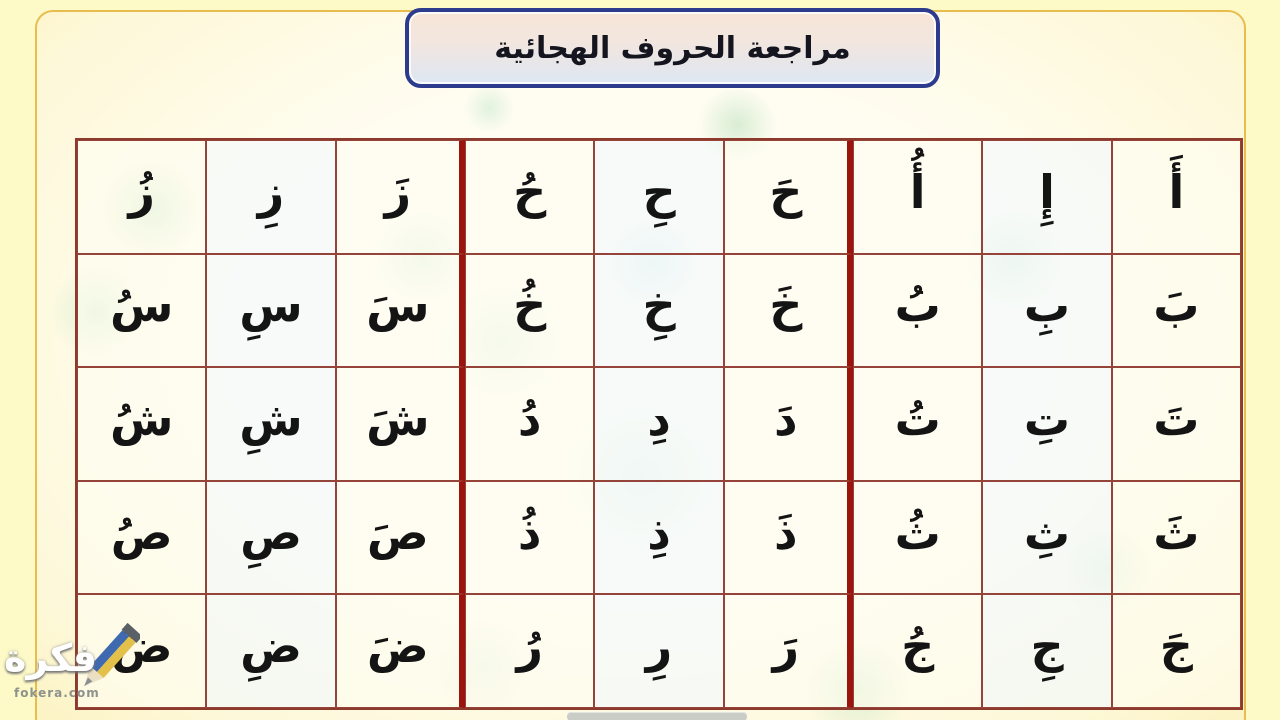 This screenshot has width=1280, height=720. Describe the element at coordinates (530, 537) in the screenshot. I see `letter-cell: ذُ` at that location.